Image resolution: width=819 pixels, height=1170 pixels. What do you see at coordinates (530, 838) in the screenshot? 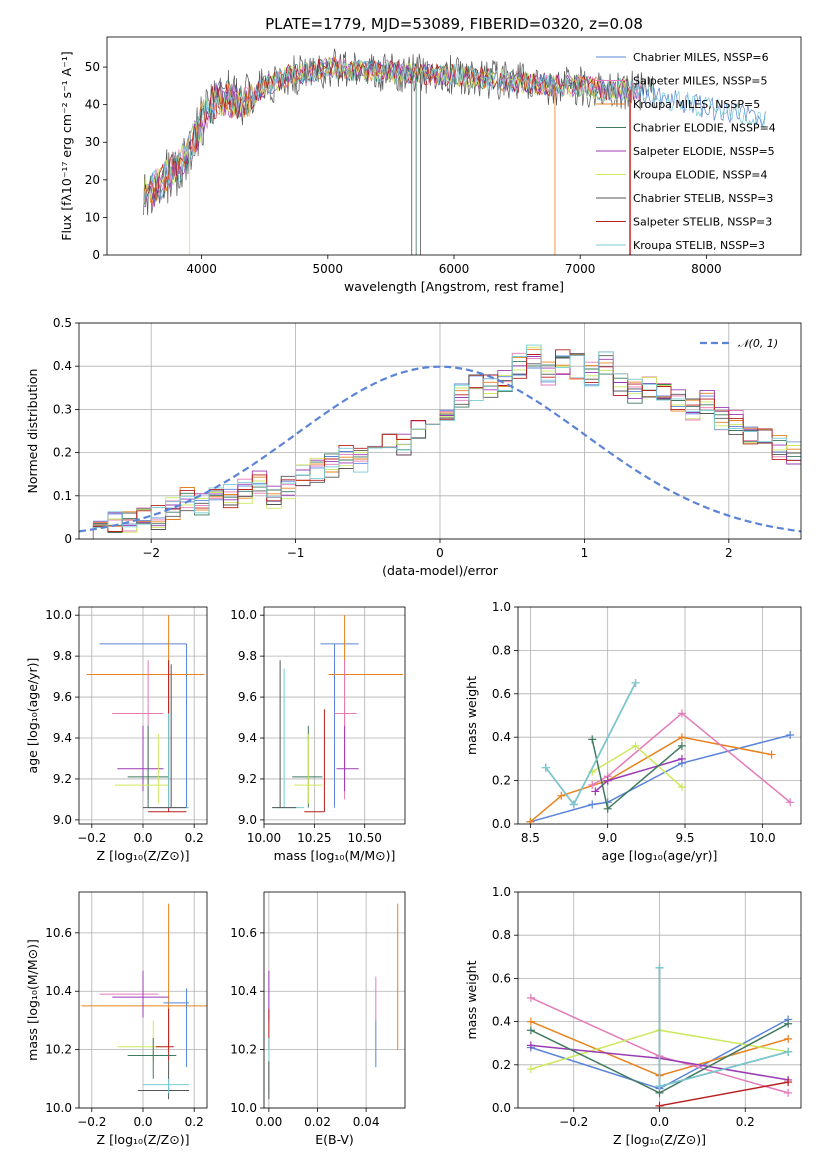
I see `x-tick-label: 8.5` at bounding box center [530, 838].